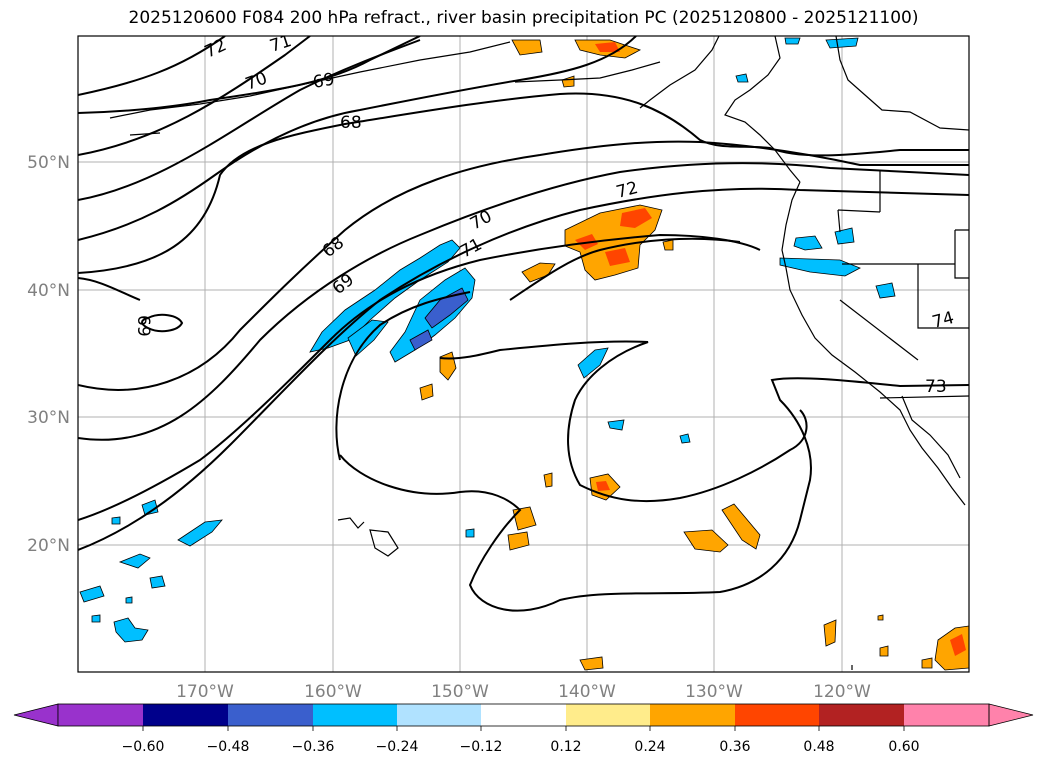 The height and width of the screenshot is (765, 1047). I want to click on lon-tick-label: 170°W, so click(205, 692).